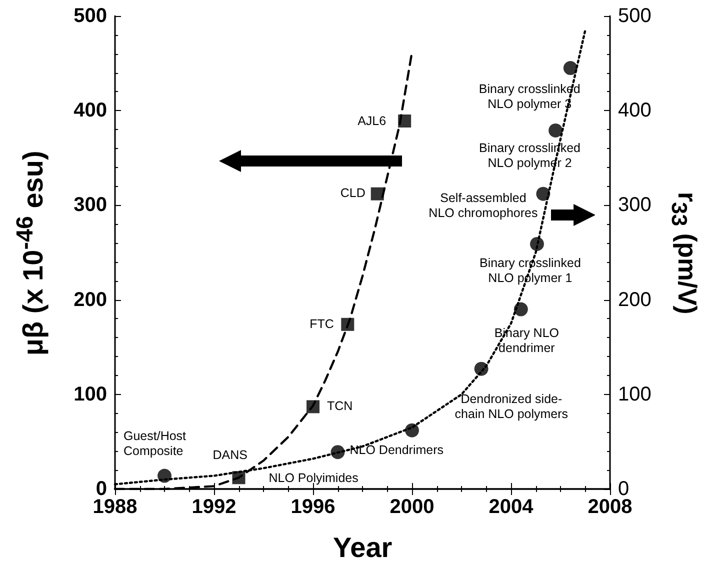 This screenshot has width=708, height=566. I want to click on y-tick-label: 500, so click(90, 16).